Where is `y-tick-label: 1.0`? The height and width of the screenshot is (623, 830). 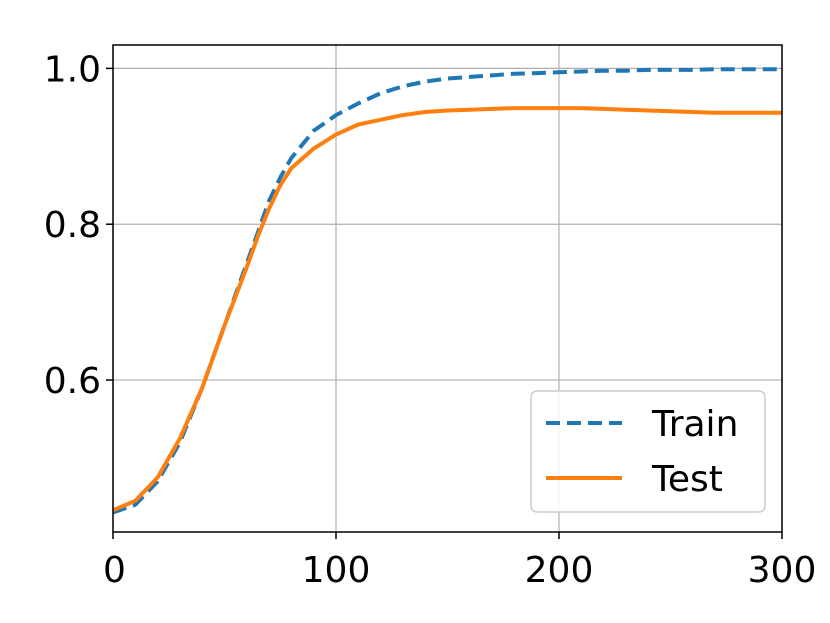 y-tick-label: 1.0 is located at coordinates (72, 69).